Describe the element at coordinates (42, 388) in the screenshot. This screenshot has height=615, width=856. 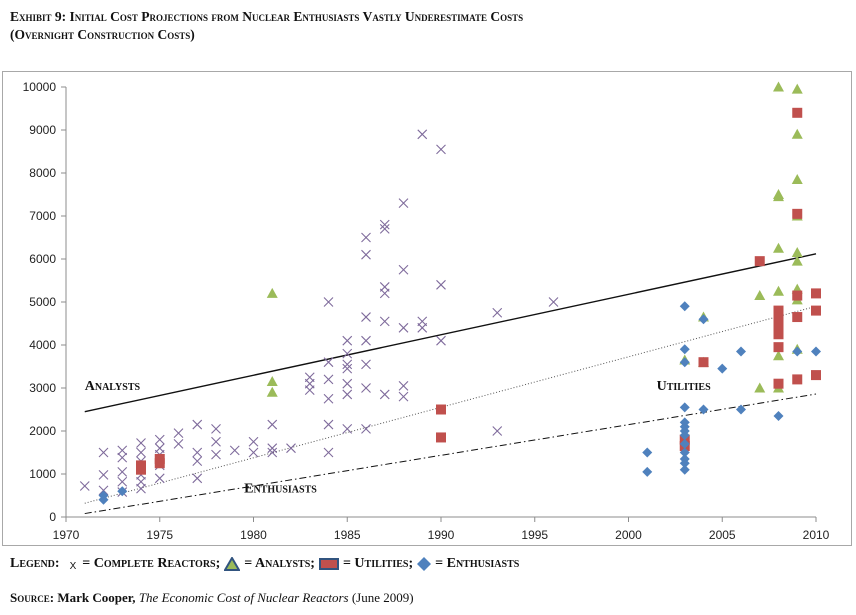
I see `y-tick-label: 3000` at that location.